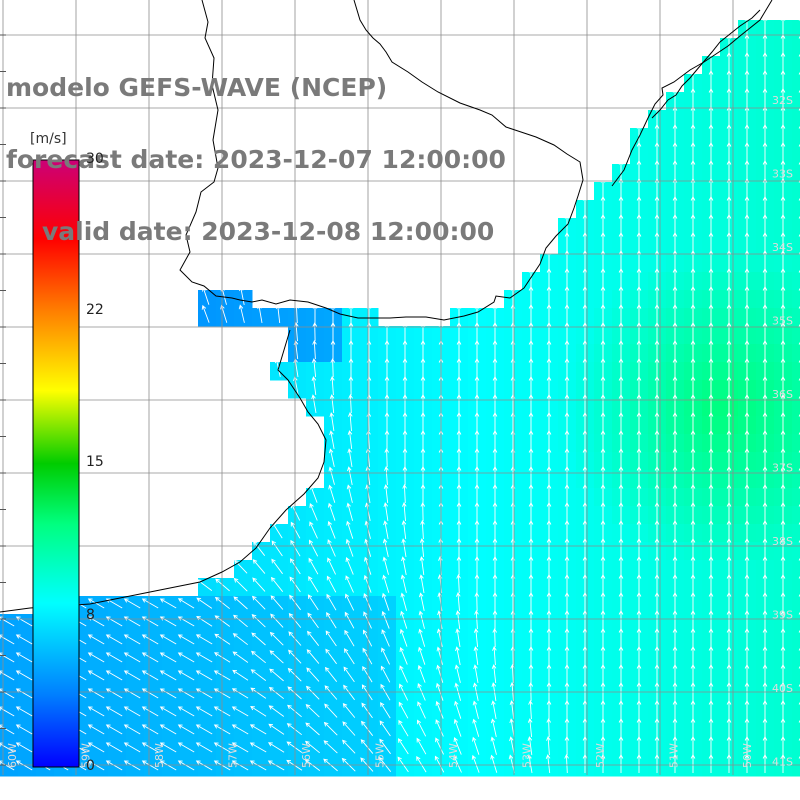 This screenshot has height=800, width=800. Describe the element at coordinates (706, 64) in the screenshot. I see `coastline-lagoon` at that location.